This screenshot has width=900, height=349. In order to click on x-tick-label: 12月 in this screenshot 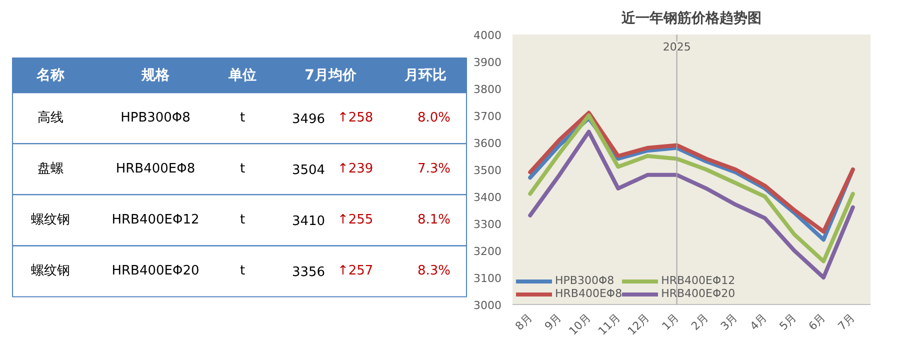, I will do `click(638, 324)`.